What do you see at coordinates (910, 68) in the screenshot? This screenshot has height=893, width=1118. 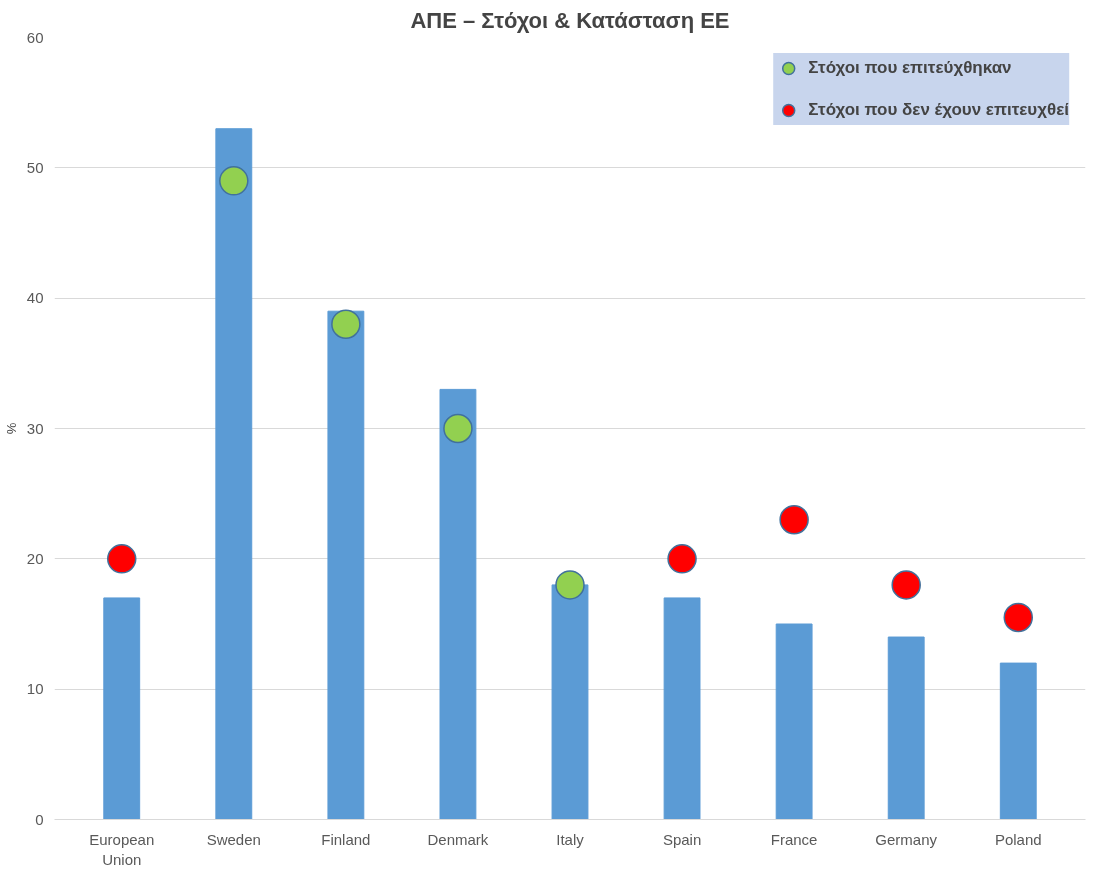 I see `legend-label: Στόχοι που επιτεύχθηκαν` at bounding box center [910, 68].